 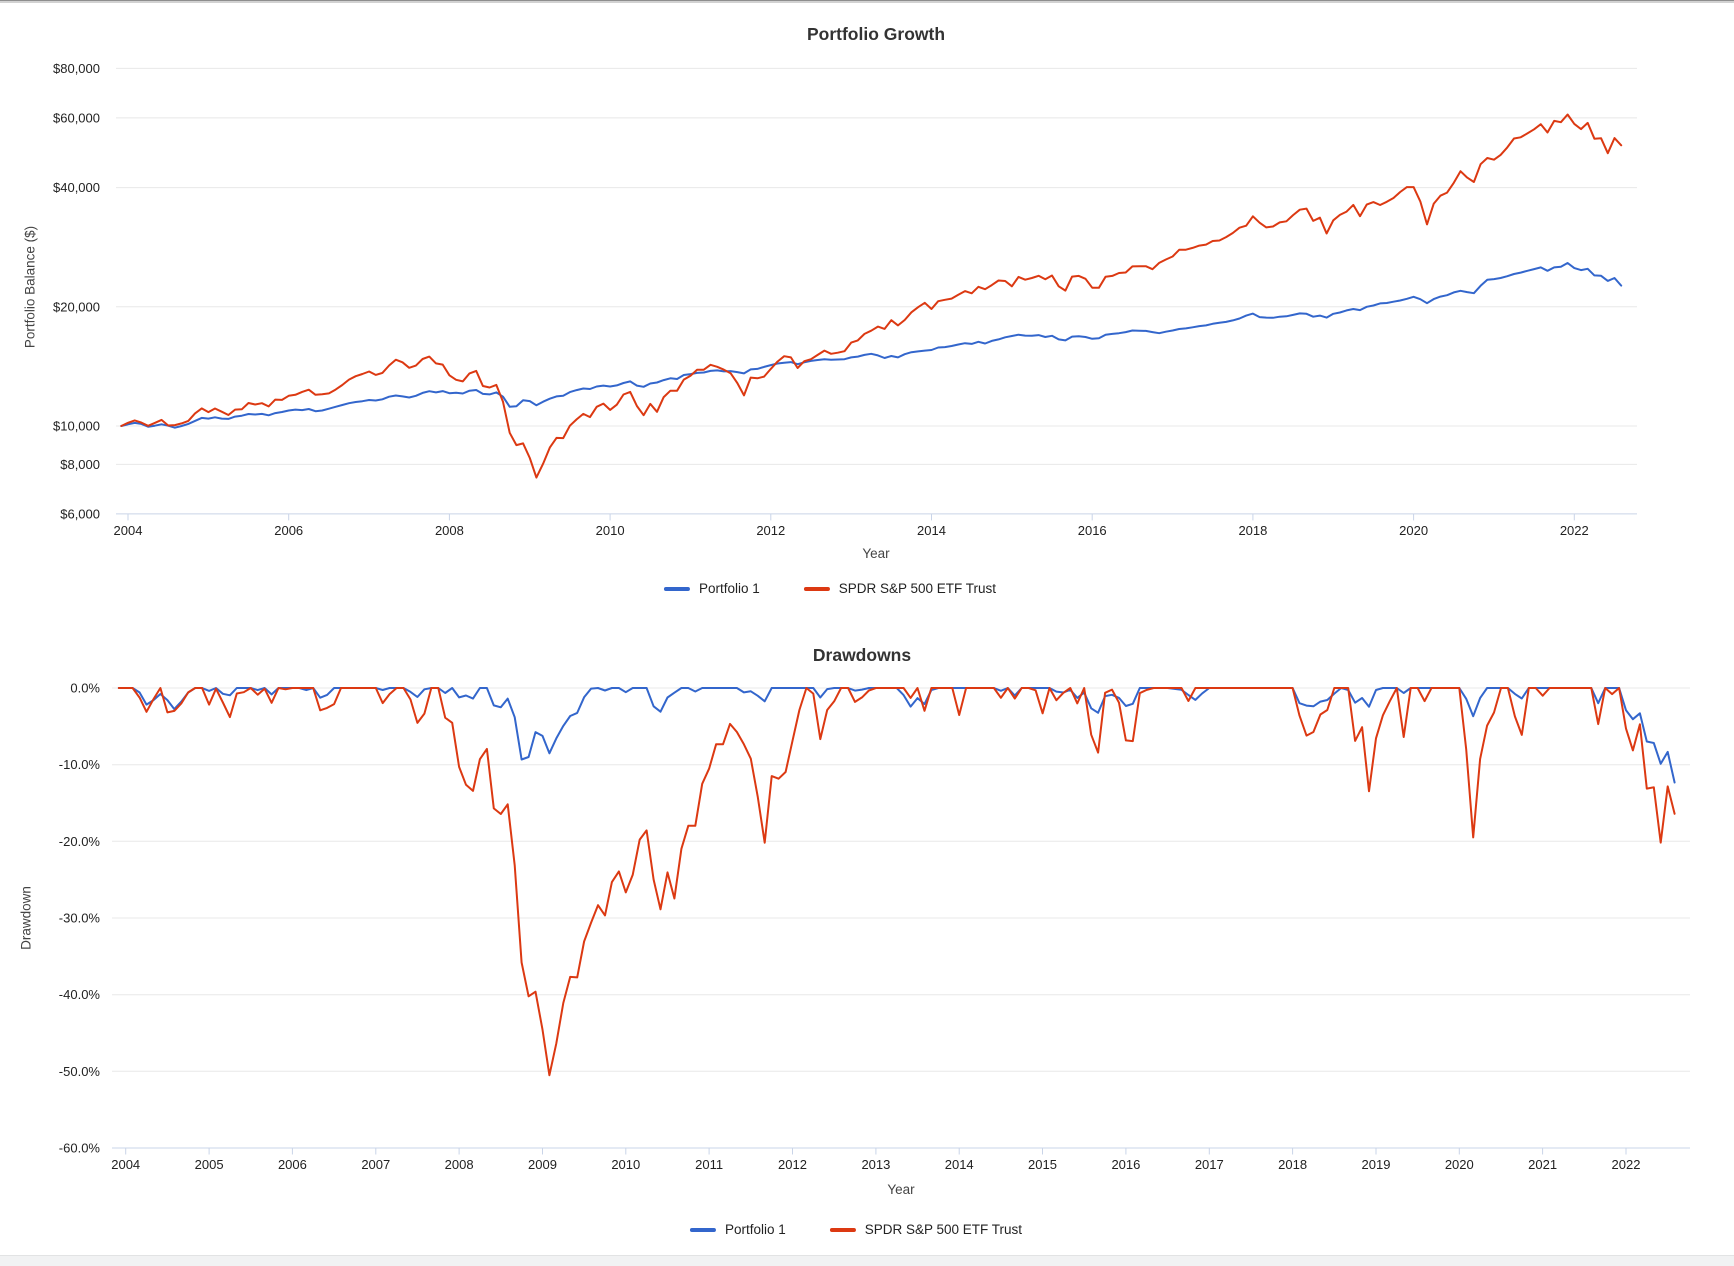 I want to click on growth-legend-item-portfolio-1: Portfolio 1, so click(x=711, y=588).